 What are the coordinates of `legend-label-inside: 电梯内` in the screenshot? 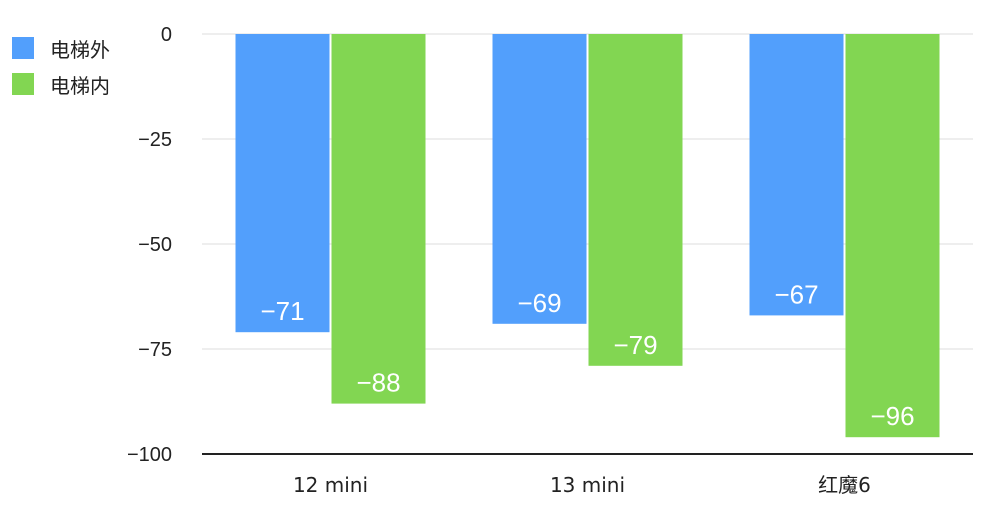 It's located at (80, 85).